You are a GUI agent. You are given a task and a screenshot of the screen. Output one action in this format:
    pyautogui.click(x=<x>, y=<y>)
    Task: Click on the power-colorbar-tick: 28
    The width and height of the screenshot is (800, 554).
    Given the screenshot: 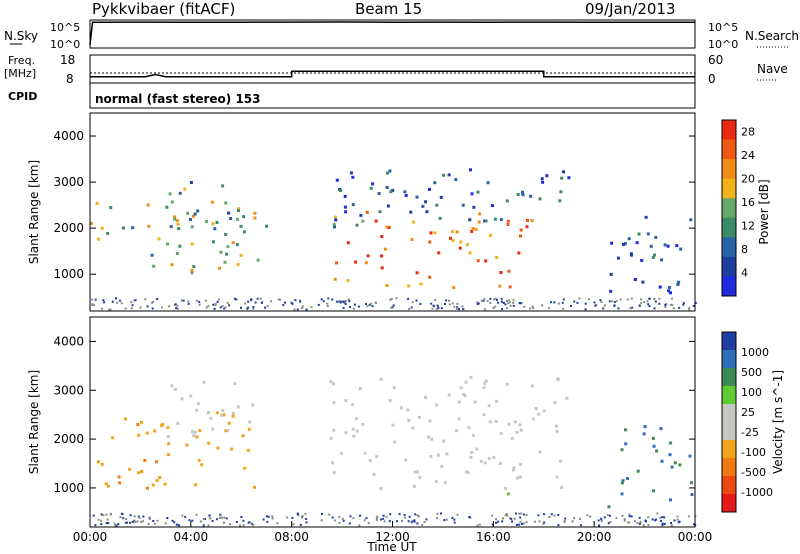 What is the action you would take?
    pyautogui.click(x=748, y=132)
    